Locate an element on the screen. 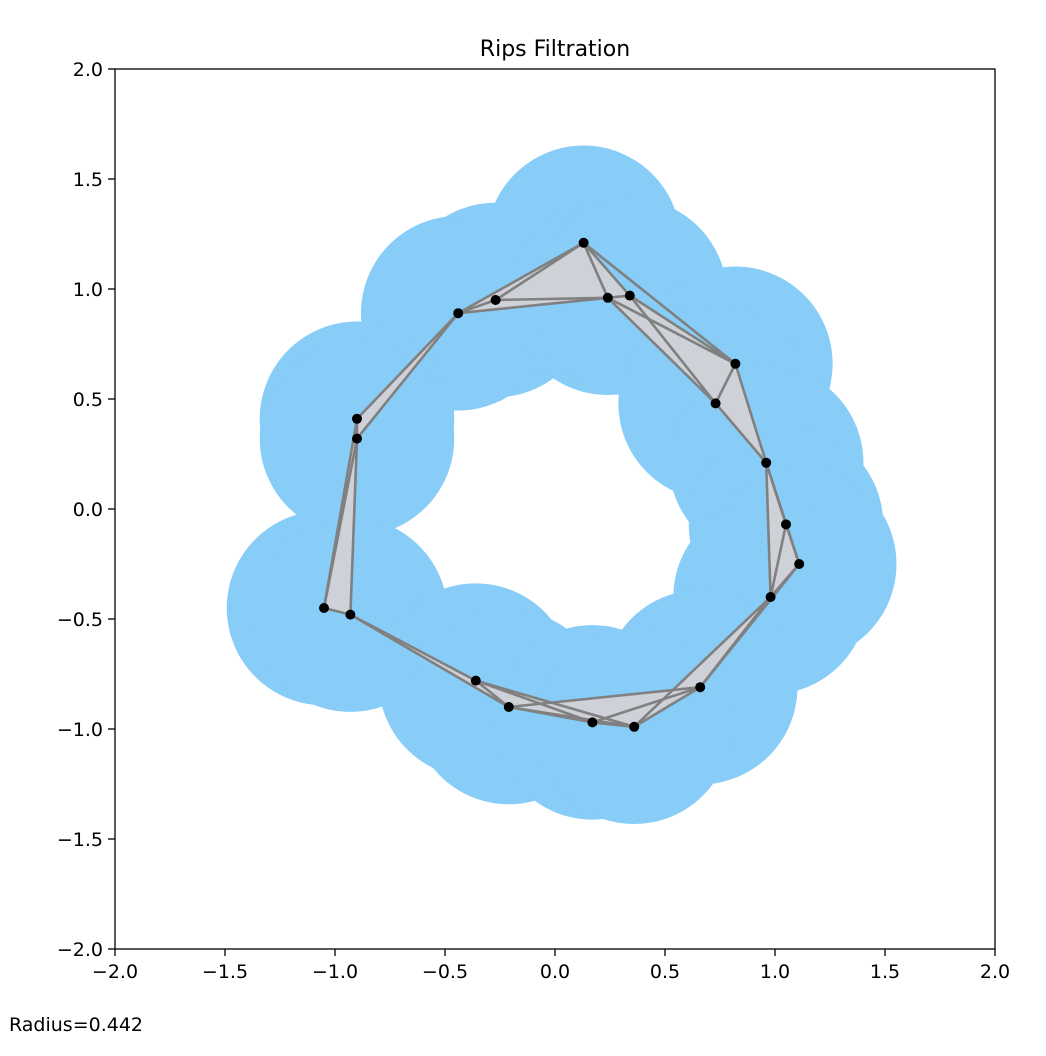 The width and height of the screenshot is (1046, 1056). y-tick-label: −1.0 is located at coordinates (80, 730).